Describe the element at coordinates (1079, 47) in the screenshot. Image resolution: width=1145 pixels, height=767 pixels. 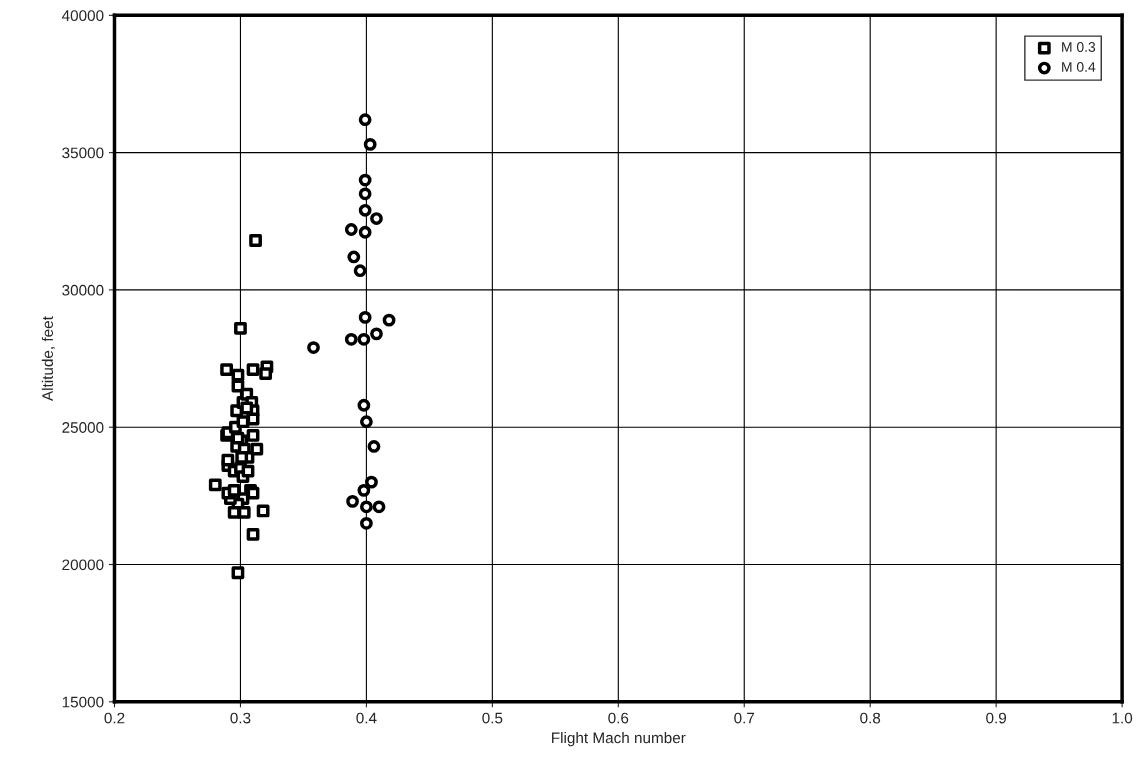
I see `legend-label: M 0.3` at that location.